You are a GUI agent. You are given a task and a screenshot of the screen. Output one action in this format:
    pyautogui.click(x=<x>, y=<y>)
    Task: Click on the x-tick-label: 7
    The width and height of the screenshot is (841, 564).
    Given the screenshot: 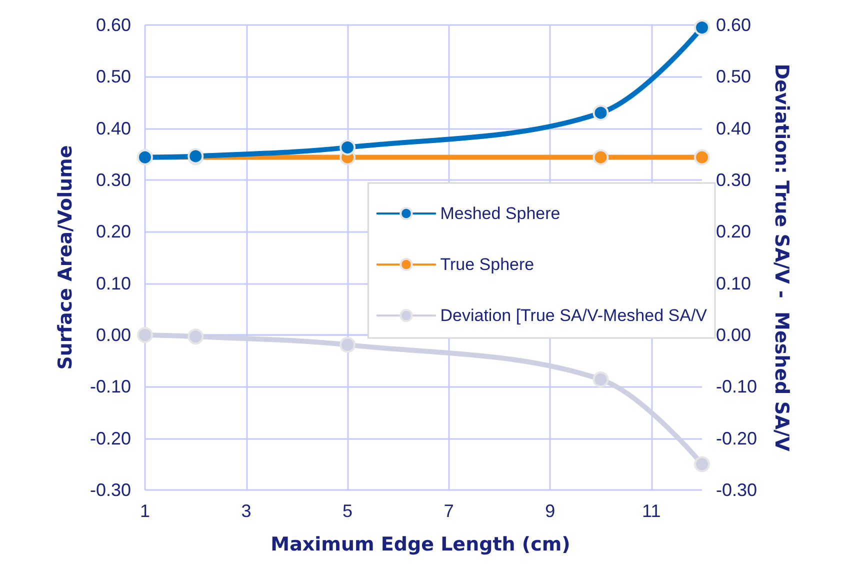 What is the action you would take?
    pyautogui.click(x=449, y=511)
    